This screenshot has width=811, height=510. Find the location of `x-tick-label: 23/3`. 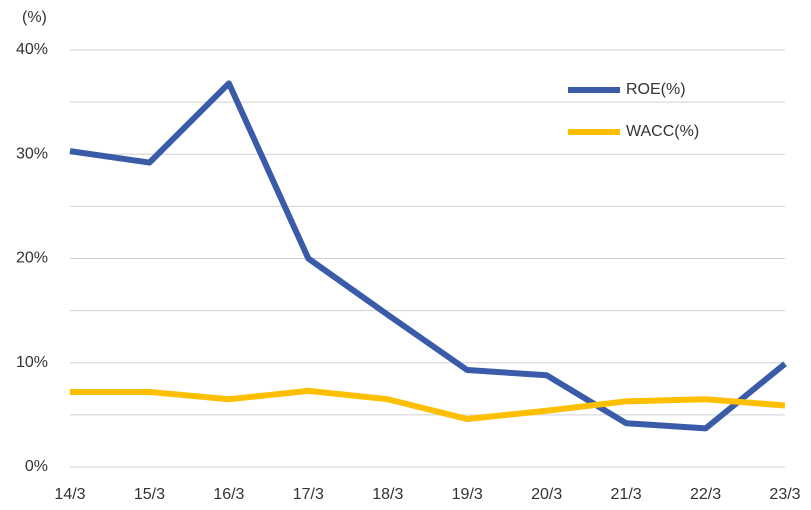

x-tick-label: 23/3 is located at coordinates (784, 494).